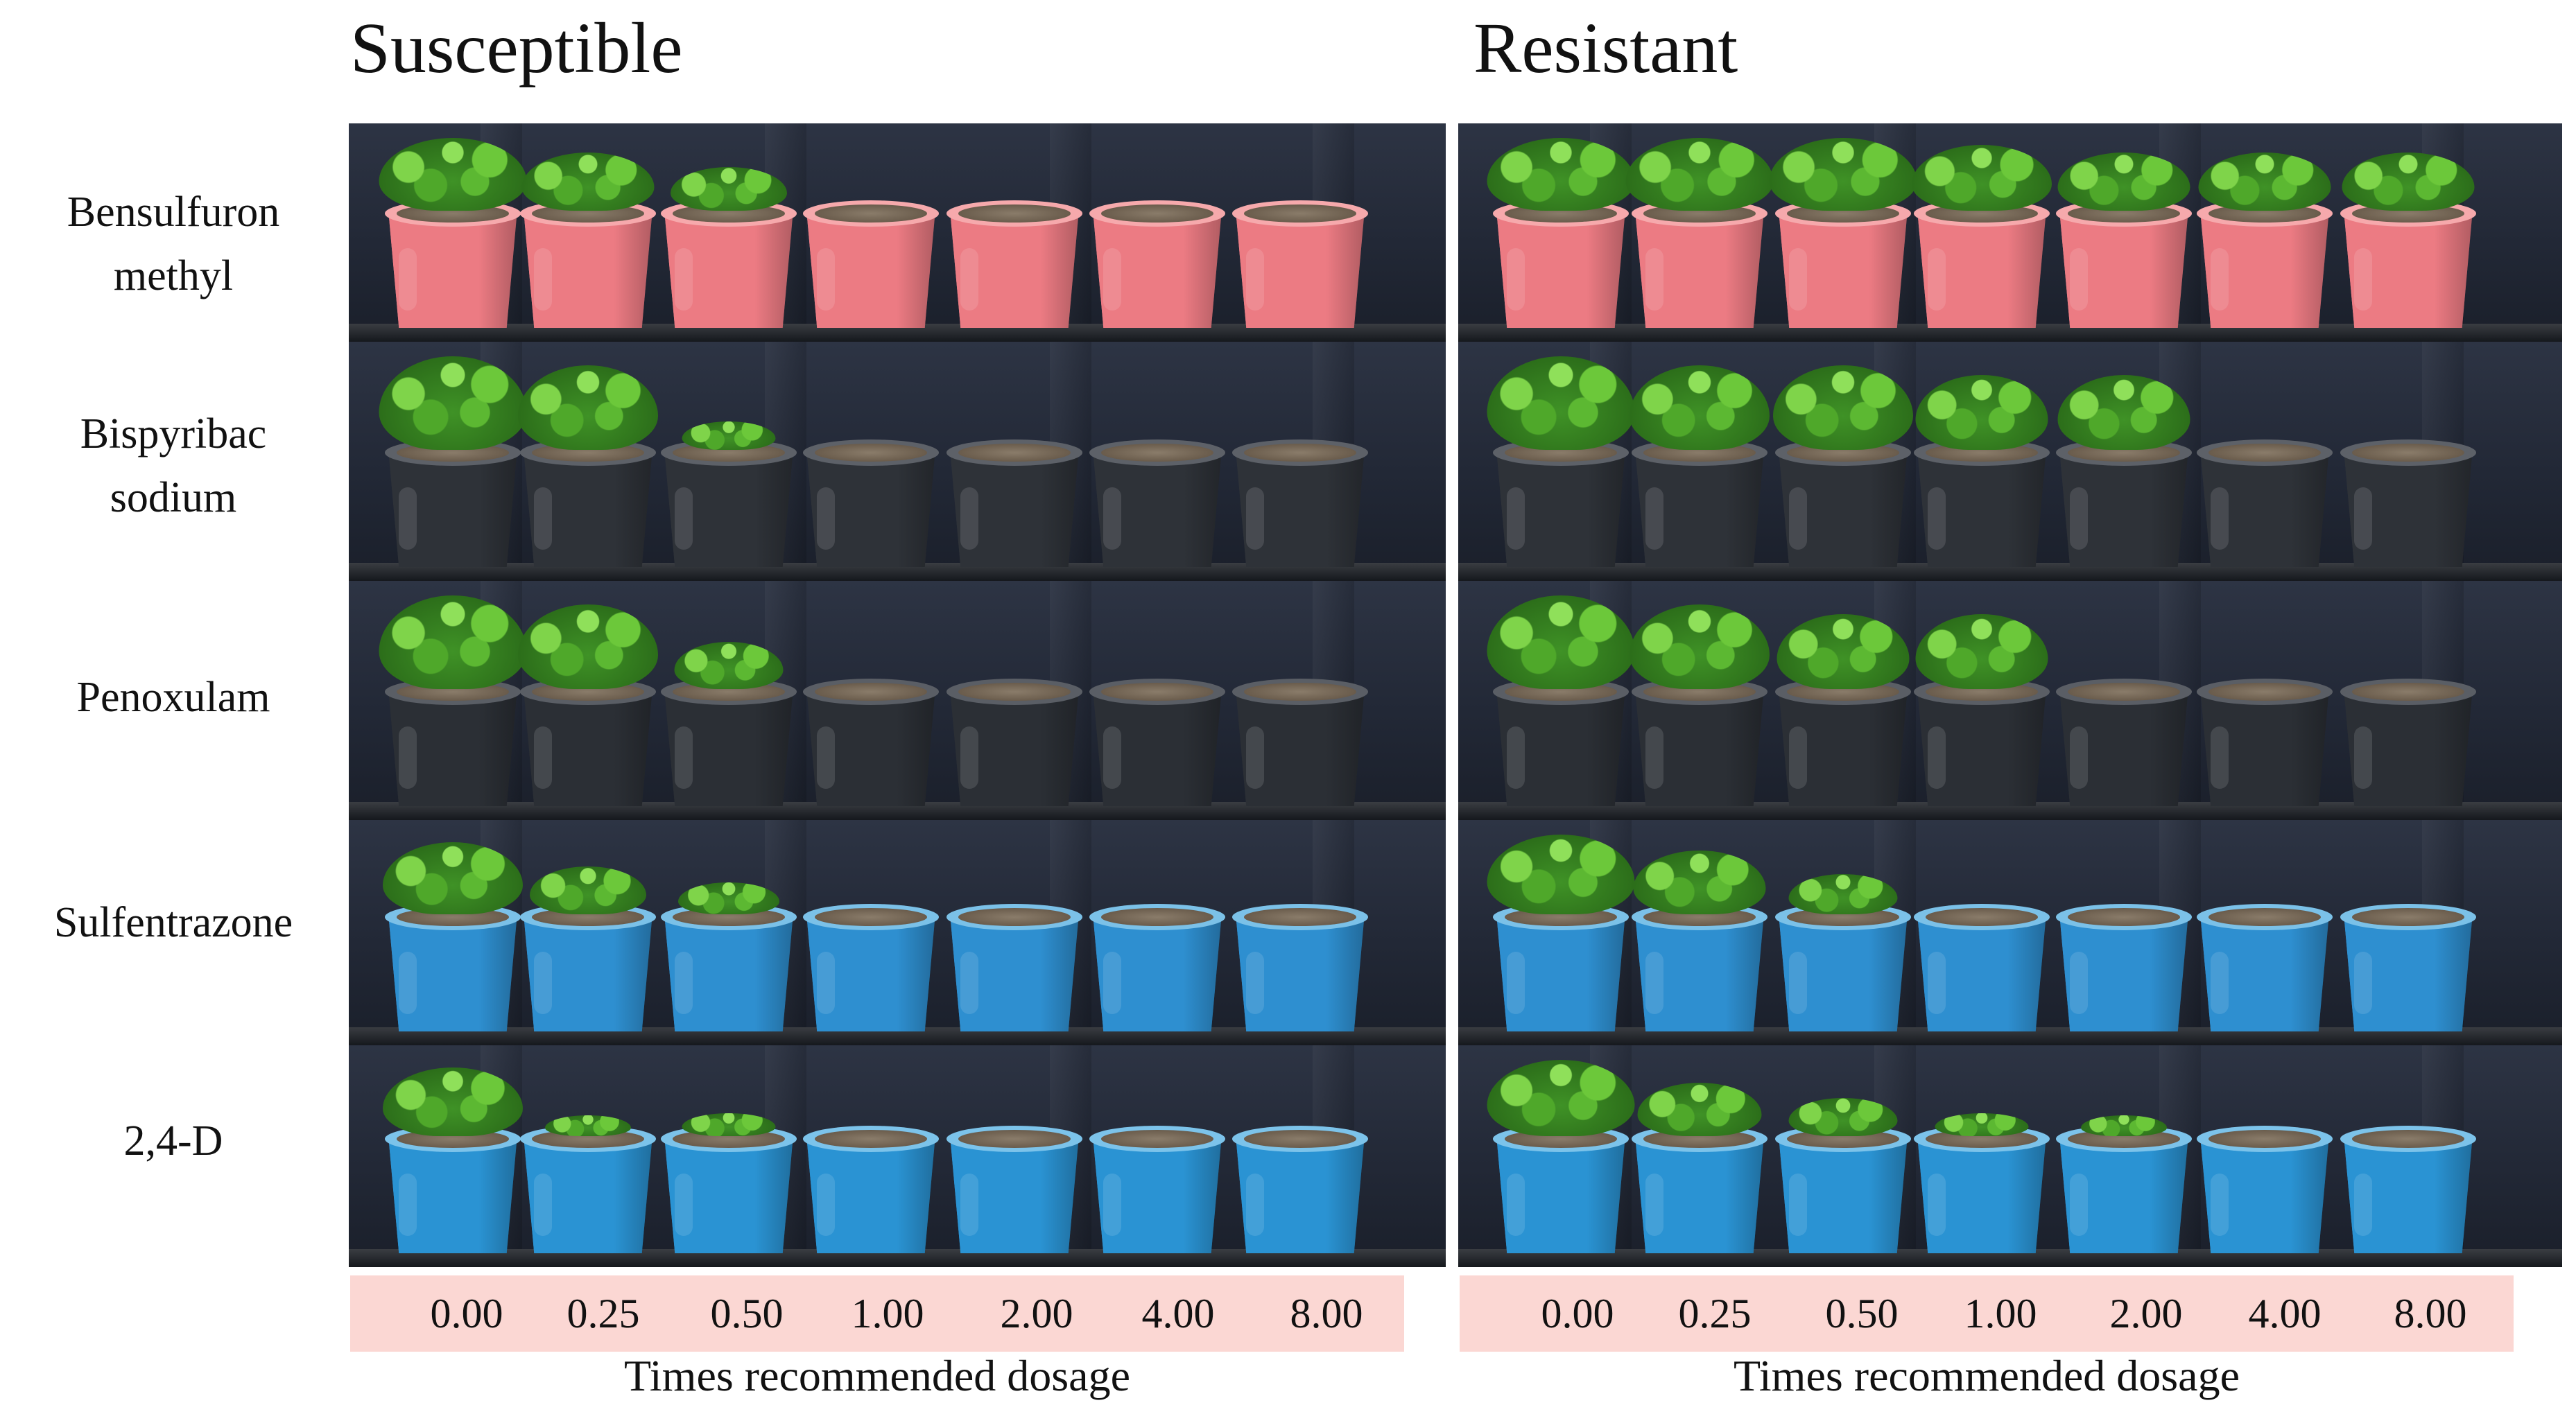  Describe the element at coordinates (173, 275) in the screenshot. I see `row-label-line2: methyl` at that location.